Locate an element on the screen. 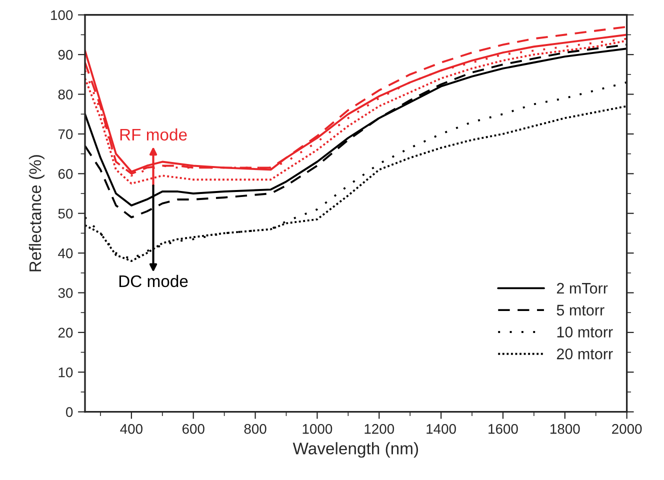  annotation: RF mode is located at coordinates (153, 134).